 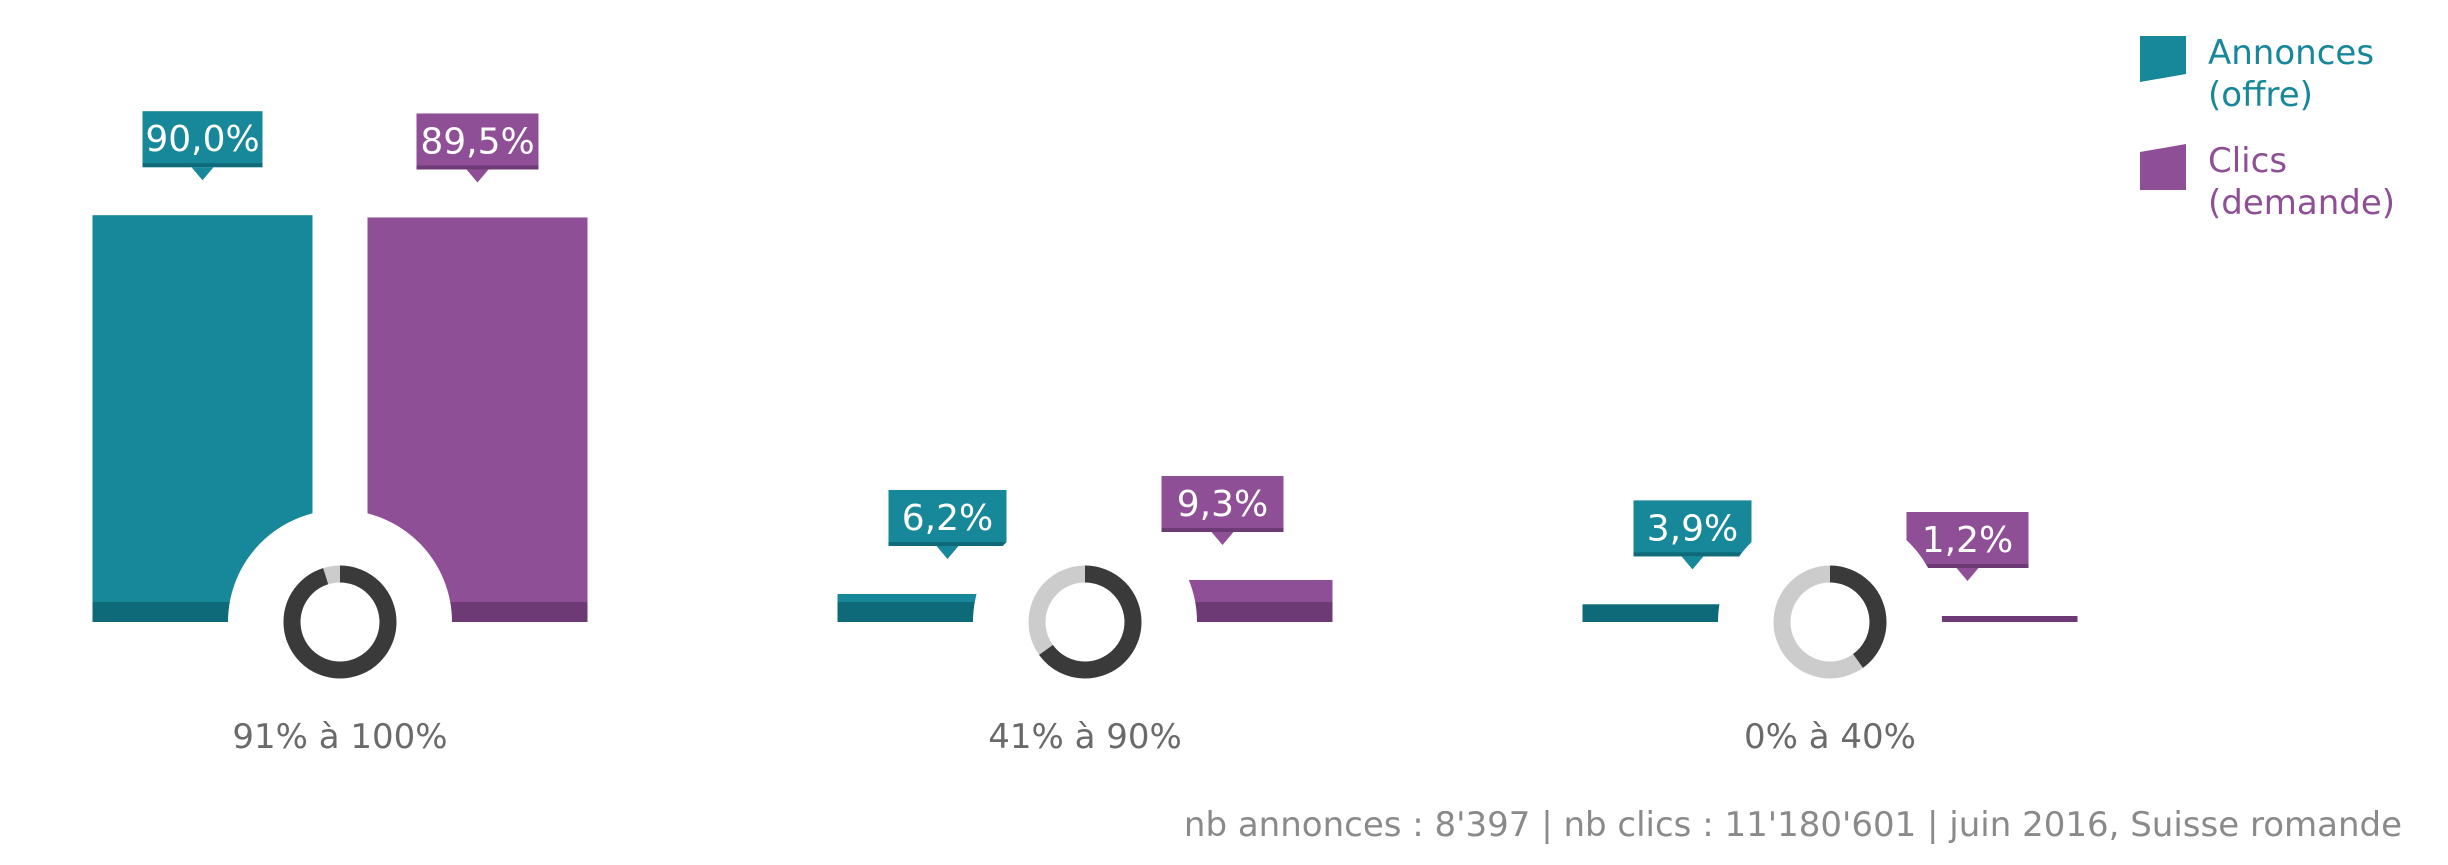 I want to click on data-label-2-3: 1,2%, so click(x=1967, y=540).